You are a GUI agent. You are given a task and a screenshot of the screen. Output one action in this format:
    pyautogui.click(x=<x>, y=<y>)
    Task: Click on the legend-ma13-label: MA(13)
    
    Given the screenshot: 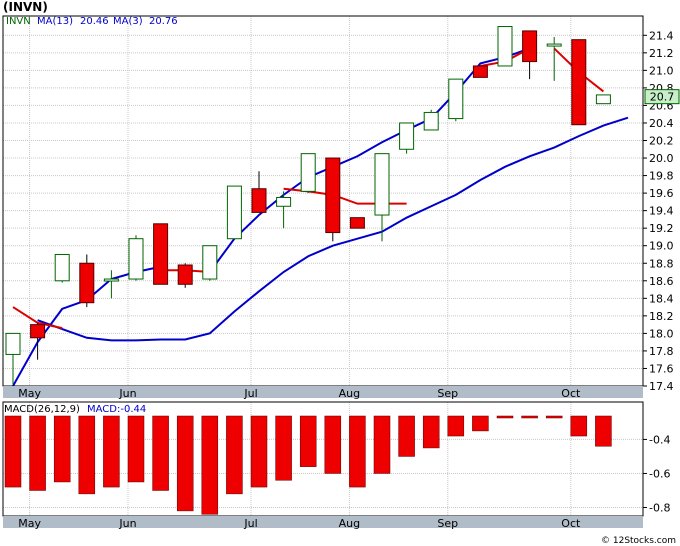 What is the action you would take?
    pyautogui.click(x=55, y=21)
    